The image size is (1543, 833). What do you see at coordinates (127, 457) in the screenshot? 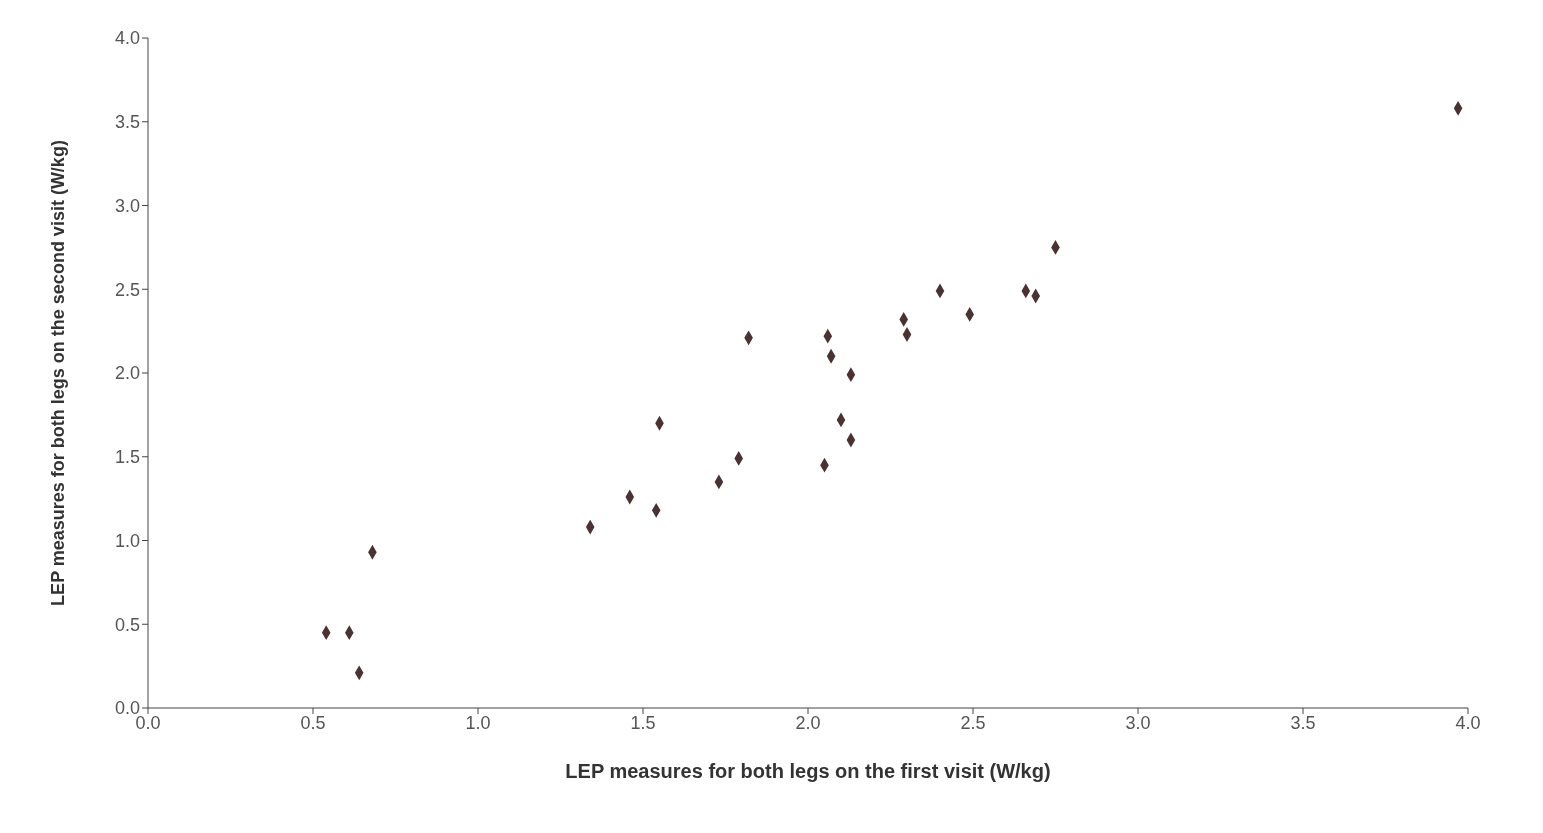
I see `y-tick-label: 1.5` at bounding box center [127, 457].